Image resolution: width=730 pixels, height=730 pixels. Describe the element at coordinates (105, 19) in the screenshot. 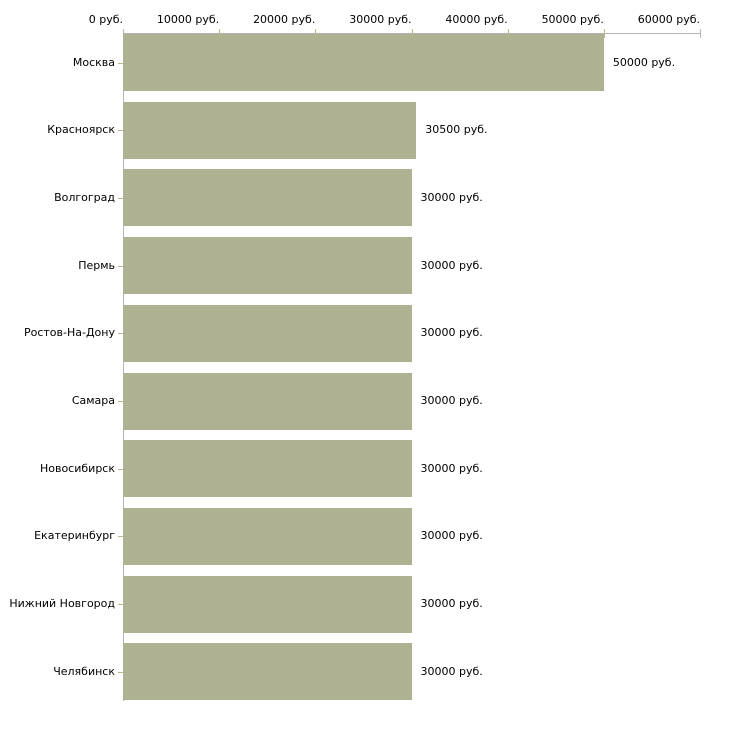

I see `x-axis-tick-label: 0 руб.` at that location.